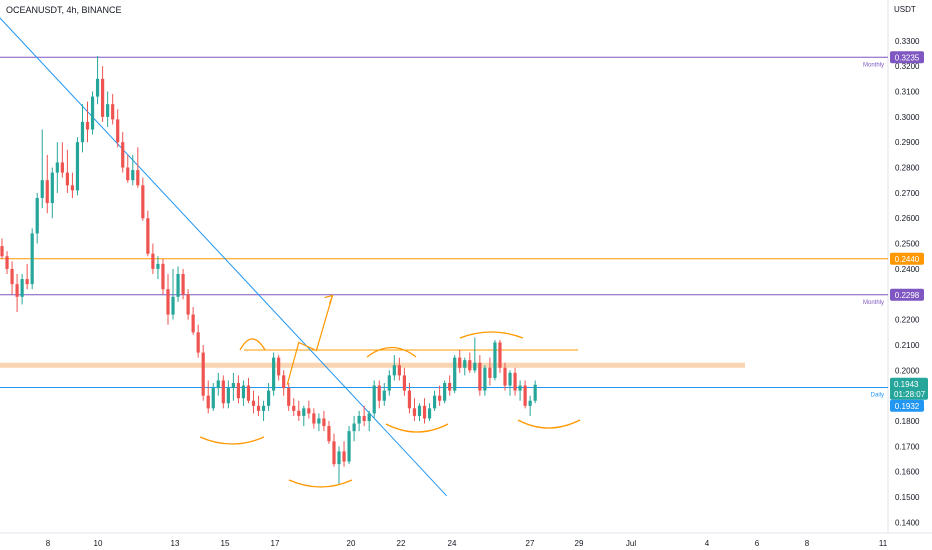 Image resolution: width=932 pixels, height=550 pixels. I want to click on x-tick-label: 13, so click(175, 543).